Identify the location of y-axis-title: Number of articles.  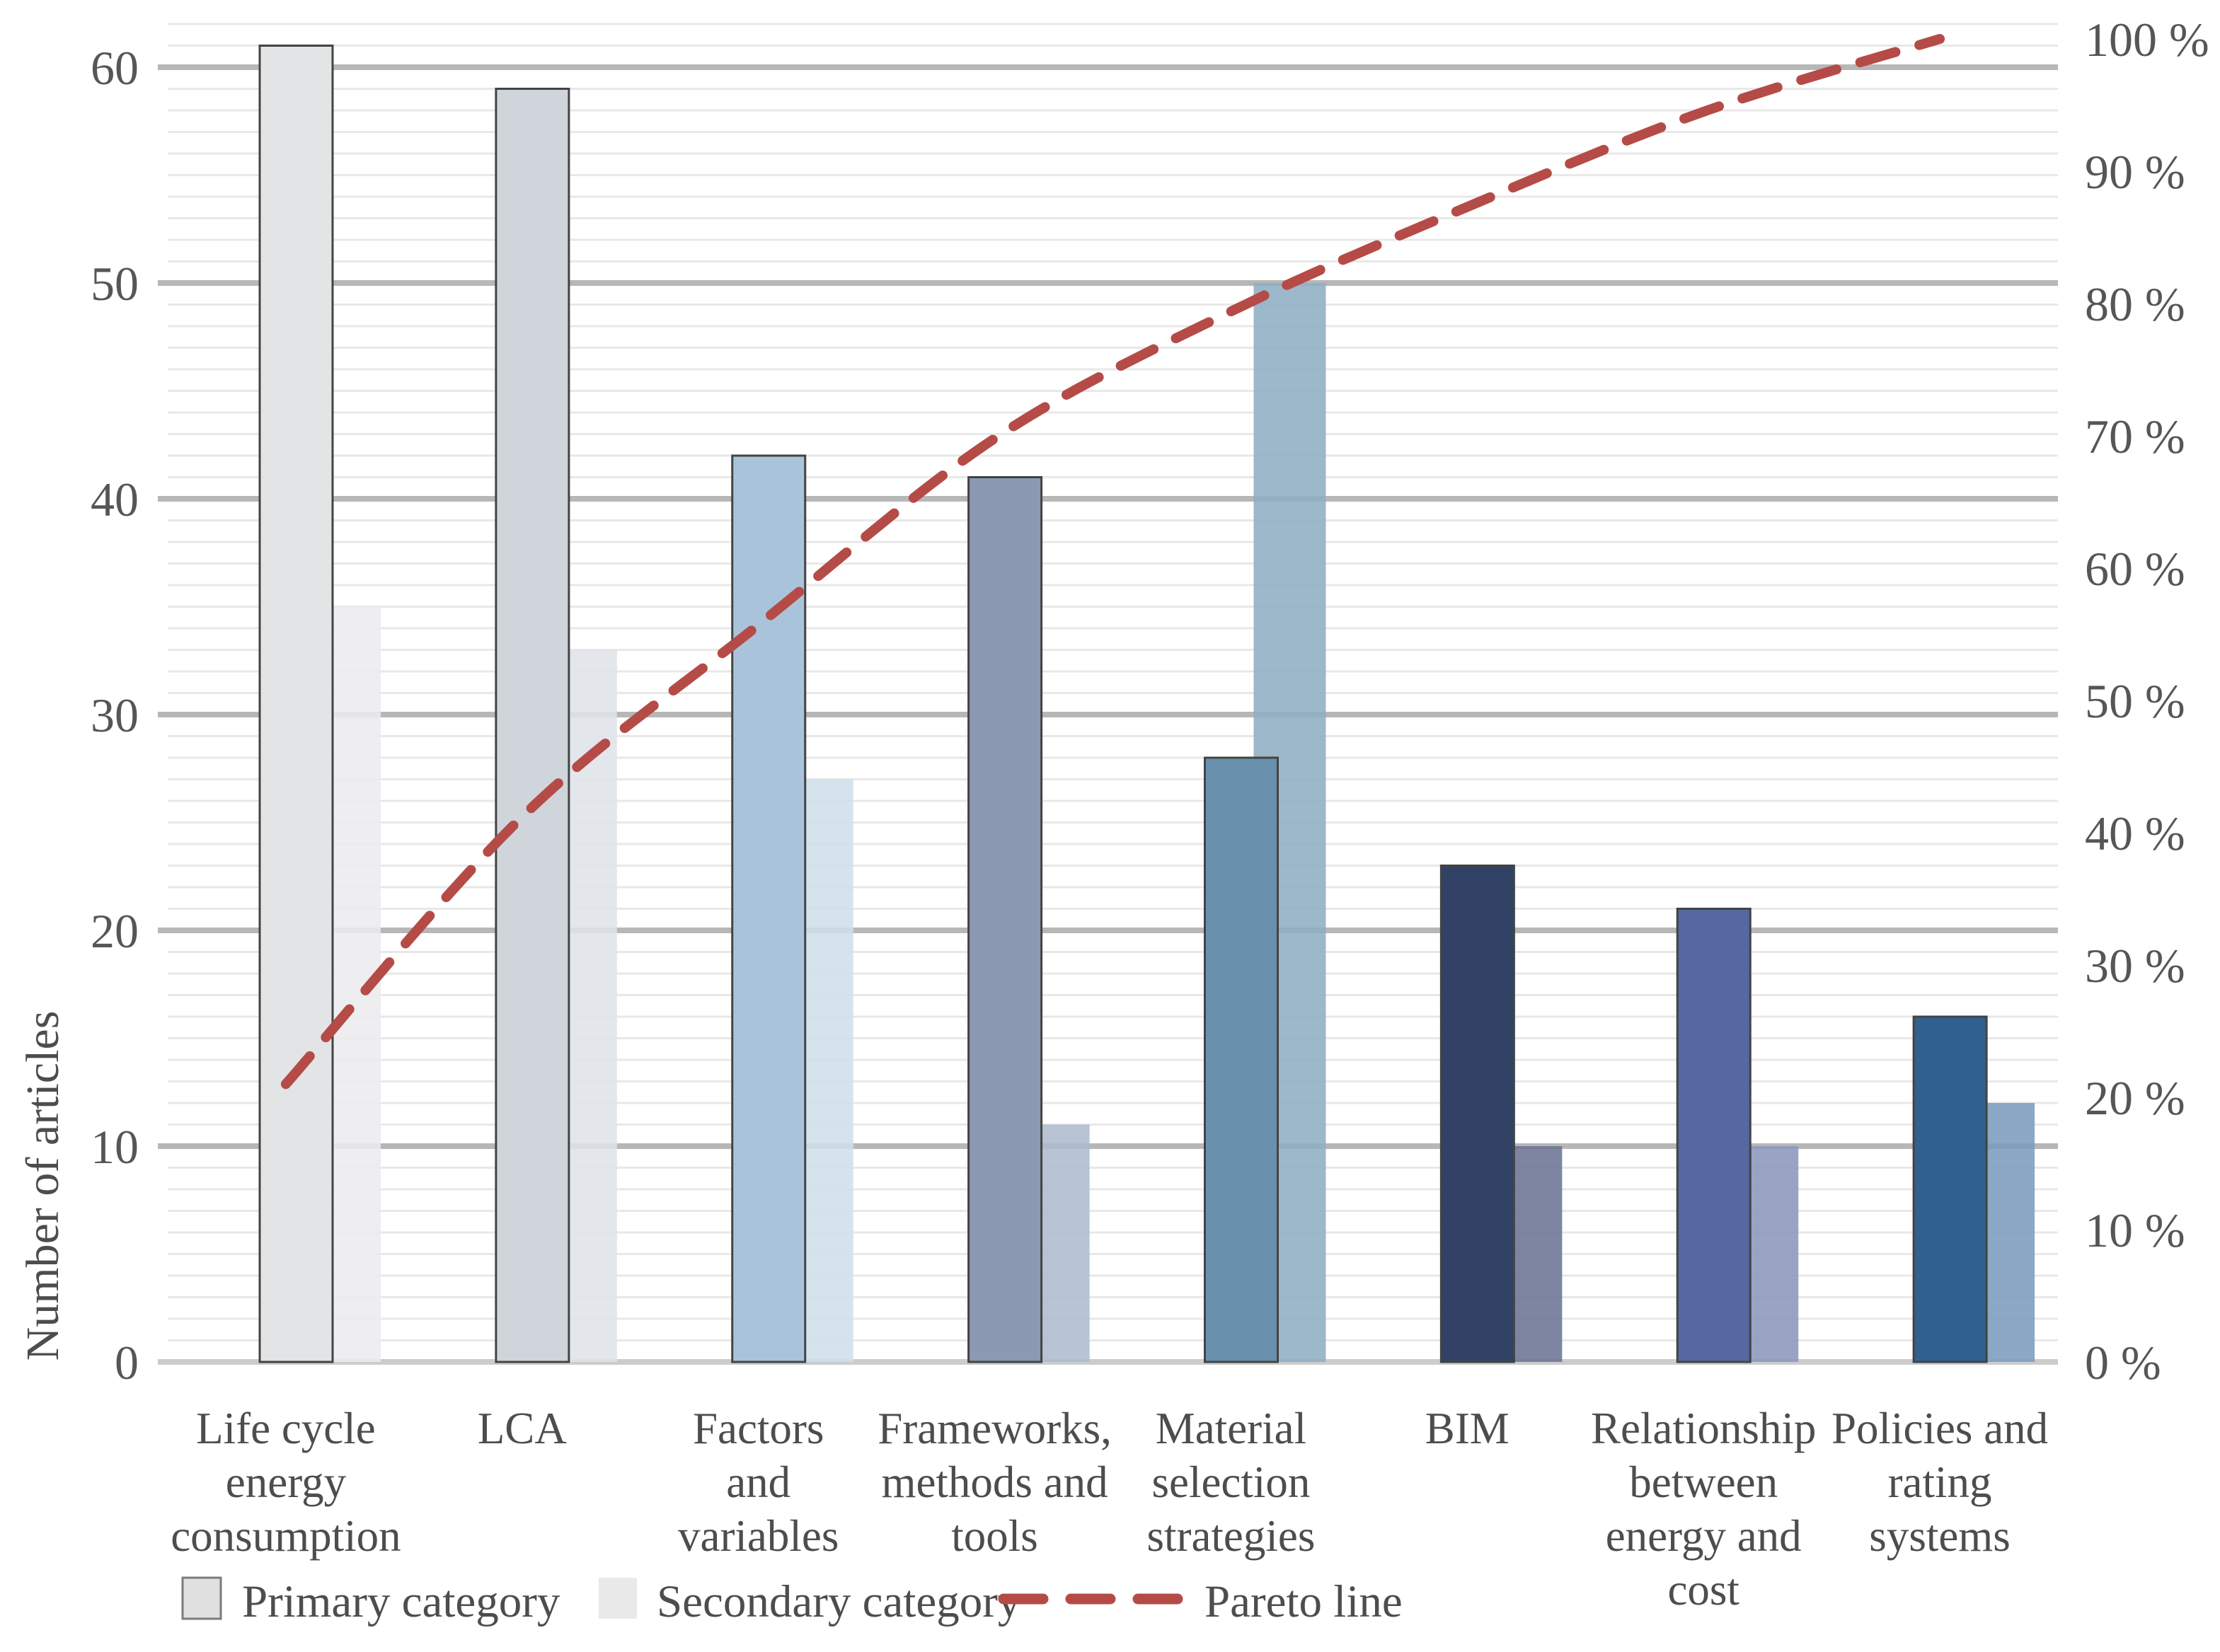
(43, 1186).